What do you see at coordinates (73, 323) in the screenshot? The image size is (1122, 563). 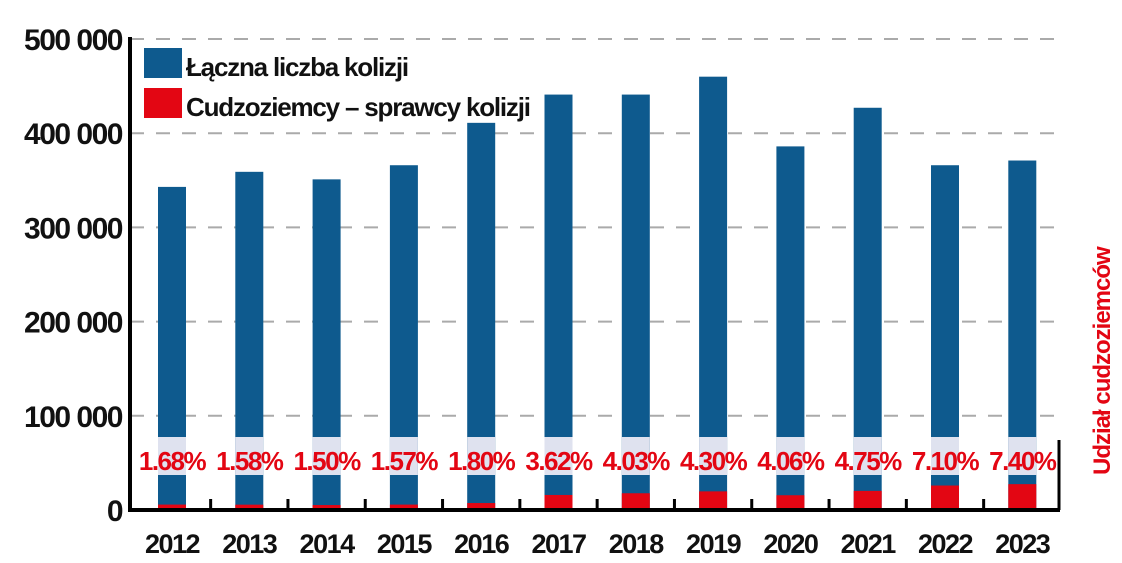 I see `y-tick-label: 200 000` at bounding box center [73, 323].